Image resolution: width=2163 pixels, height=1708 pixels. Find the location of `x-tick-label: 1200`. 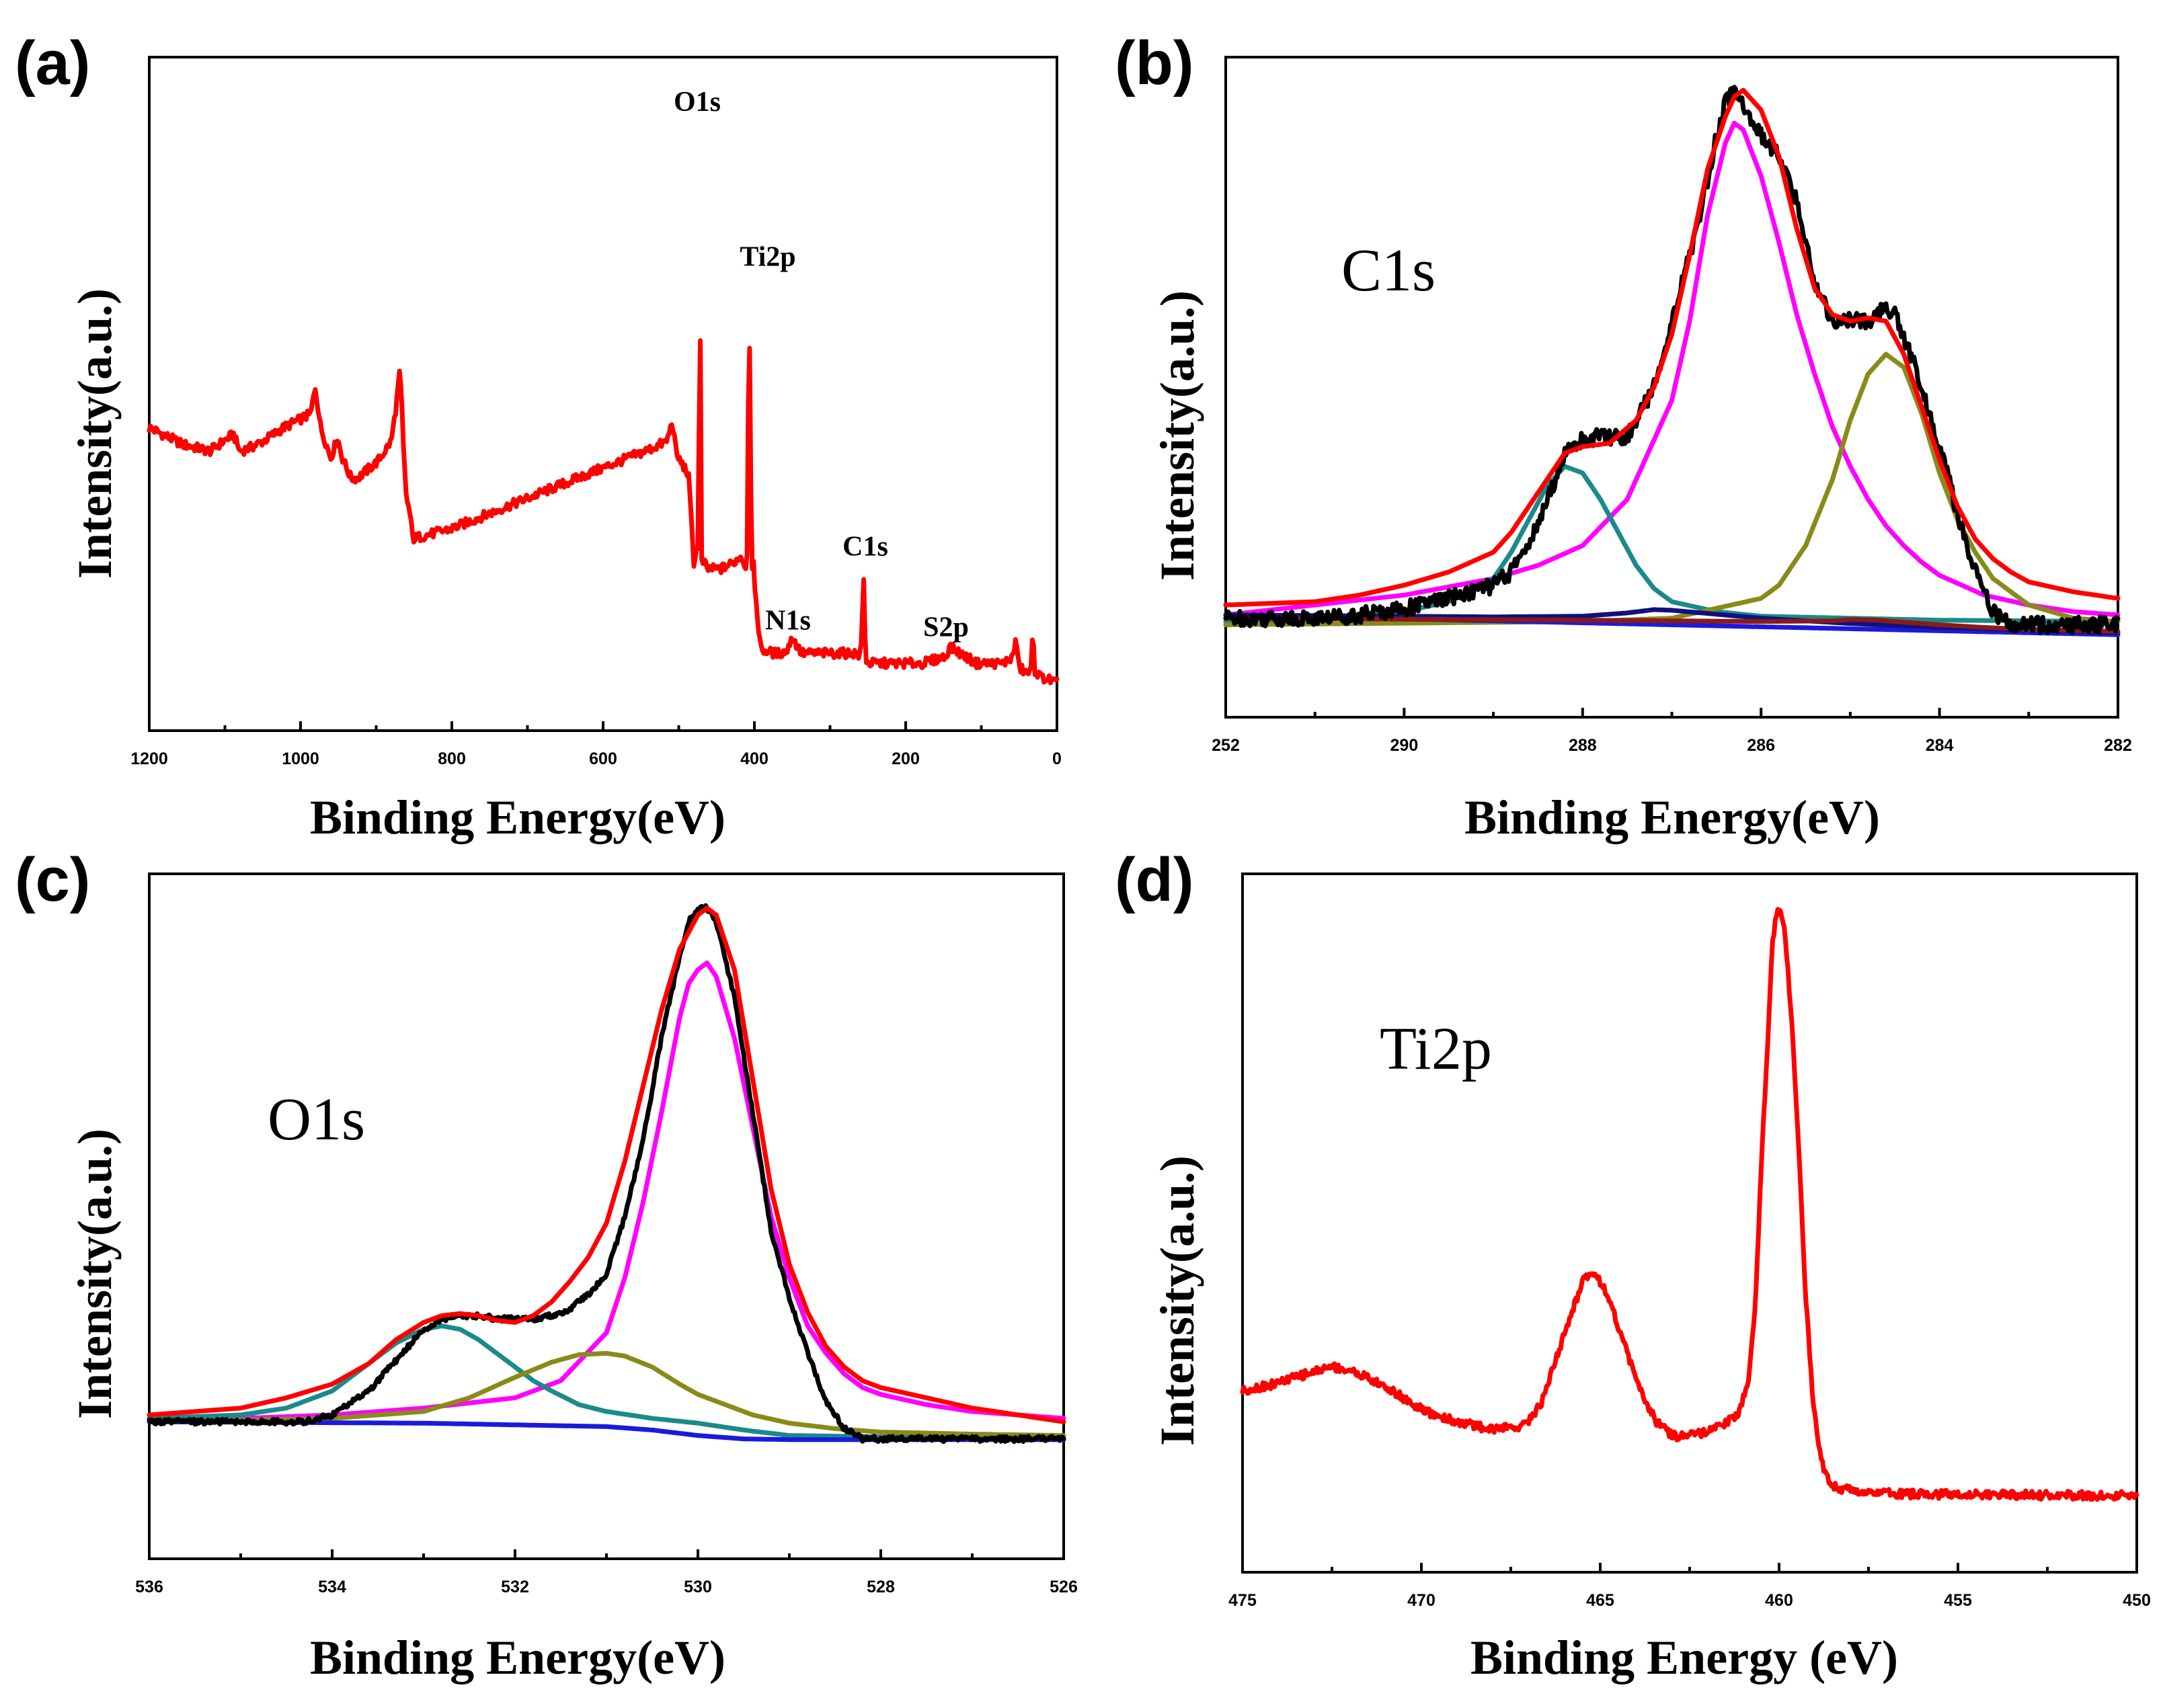

x-tick-label: 1200 is located at coordinates (149, 758).